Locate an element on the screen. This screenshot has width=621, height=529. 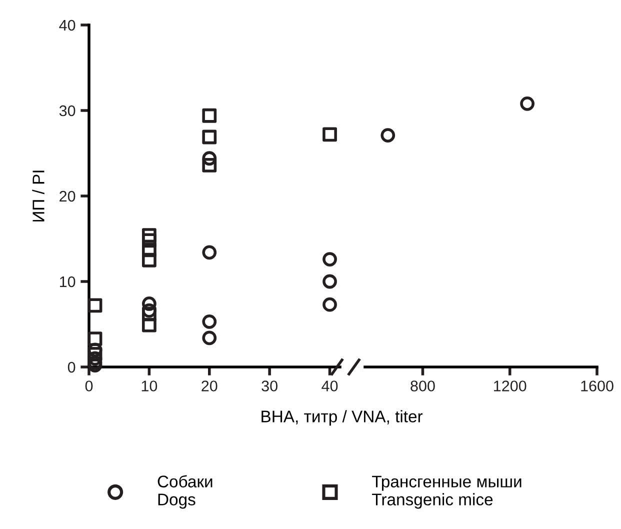
y-axis-title: ИП / PI is located at coordinates (38, 196).